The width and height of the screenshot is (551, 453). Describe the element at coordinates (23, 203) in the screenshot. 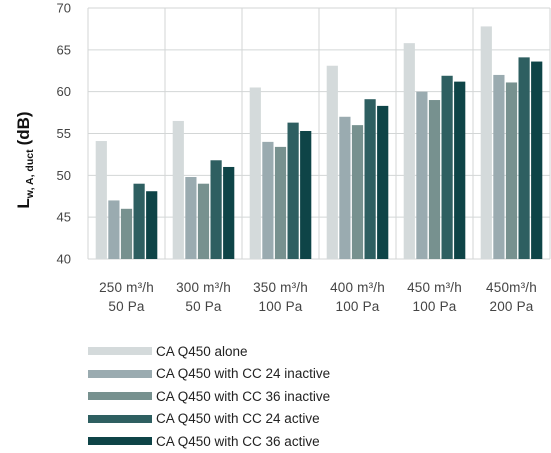

I see `y-axis-label-main: L` at that location.